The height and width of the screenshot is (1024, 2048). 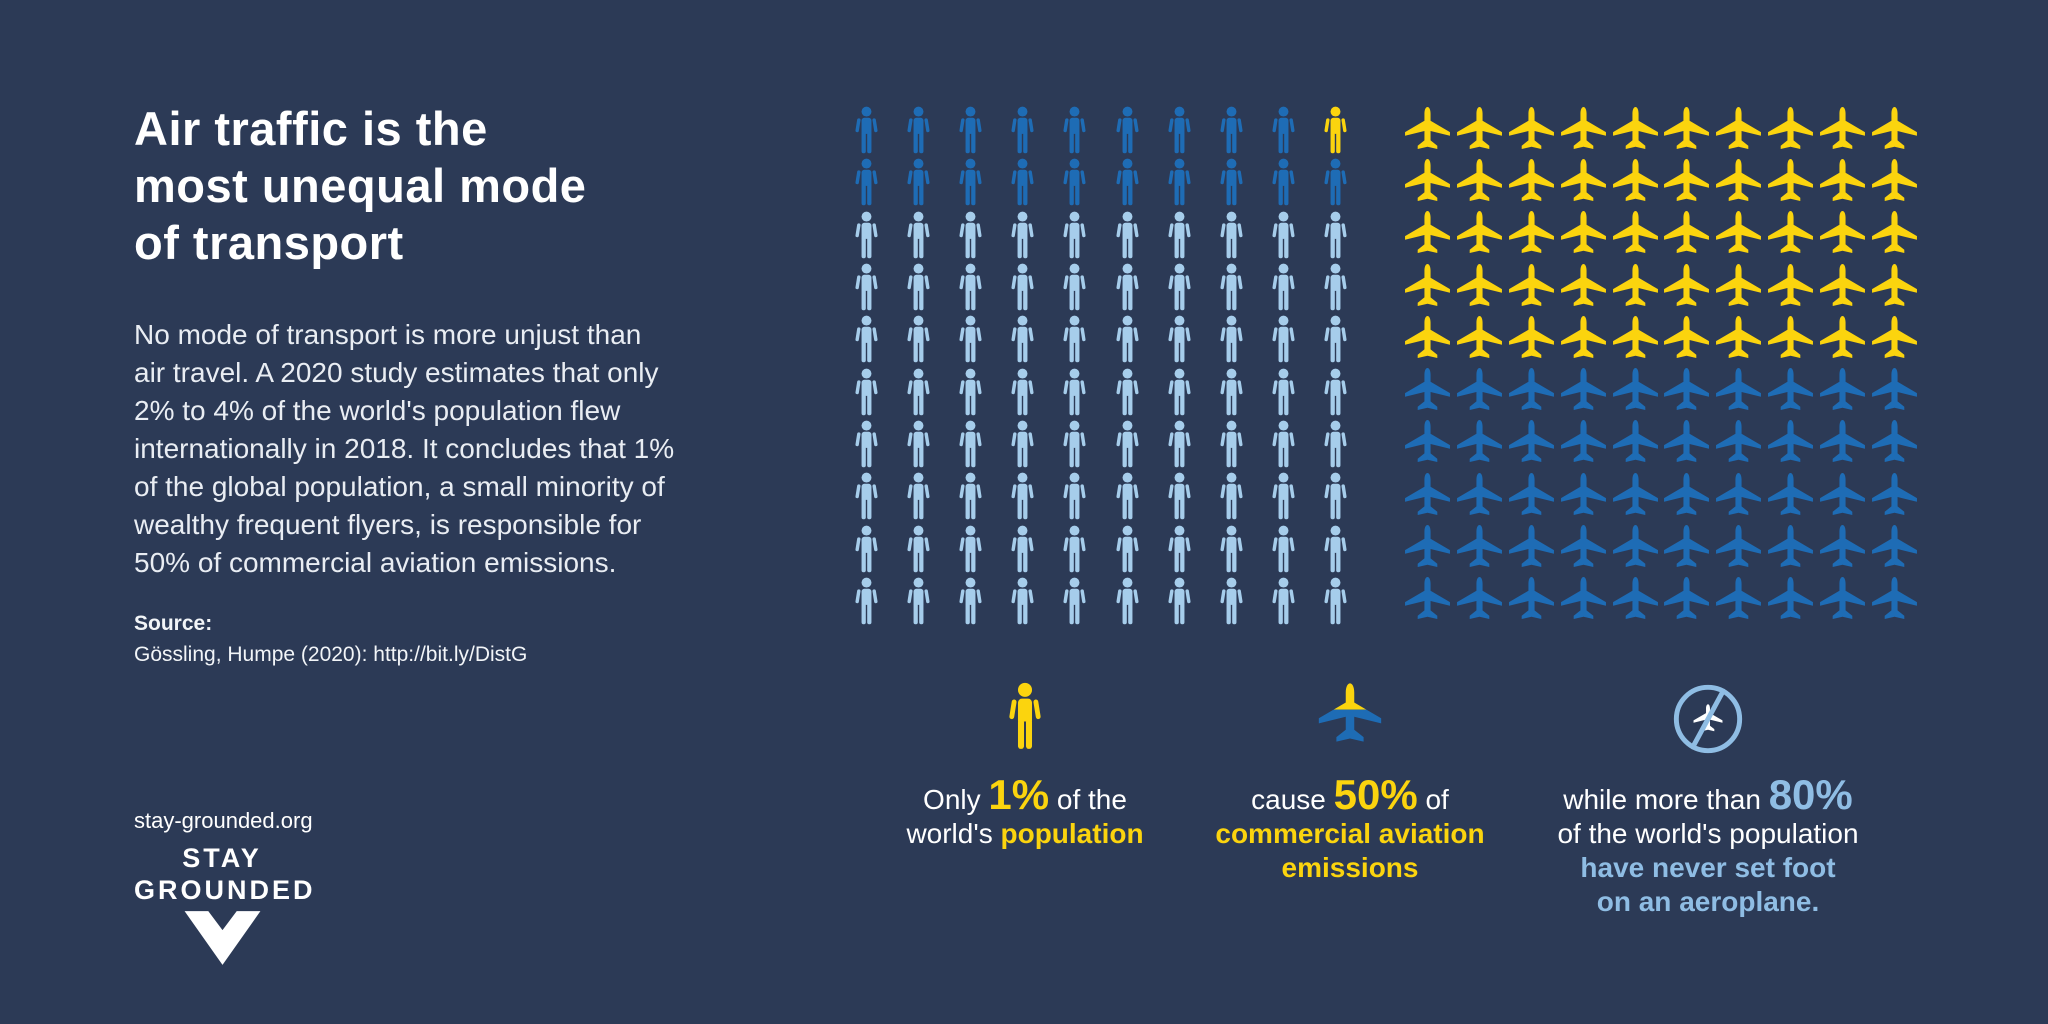 I want to click on caption-percent: 1%, so click(x=1019, y=794).